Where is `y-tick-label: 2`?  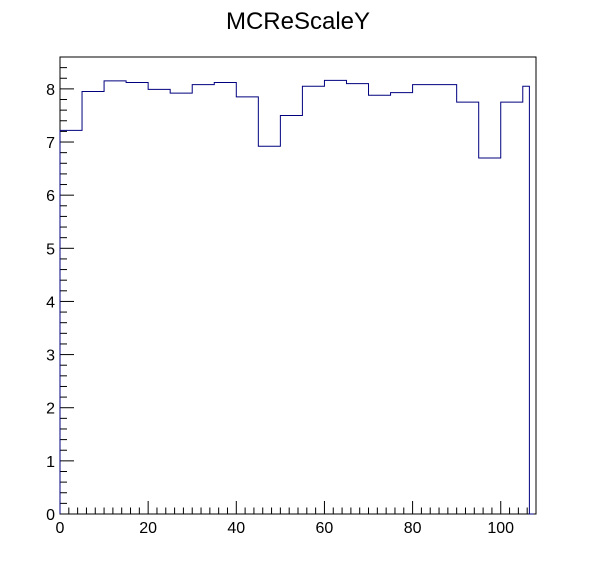
y-tick-label: 2 is located at coordinates (50, 409).